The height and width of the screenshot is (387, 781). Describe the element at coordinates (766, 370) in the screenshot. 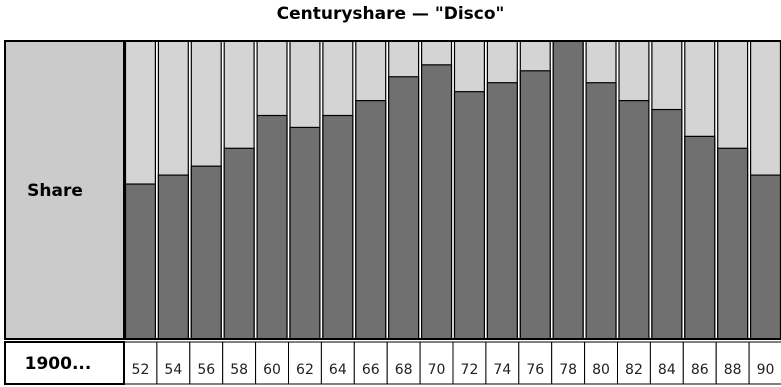

I see `tick-label-90: 90` at that location.